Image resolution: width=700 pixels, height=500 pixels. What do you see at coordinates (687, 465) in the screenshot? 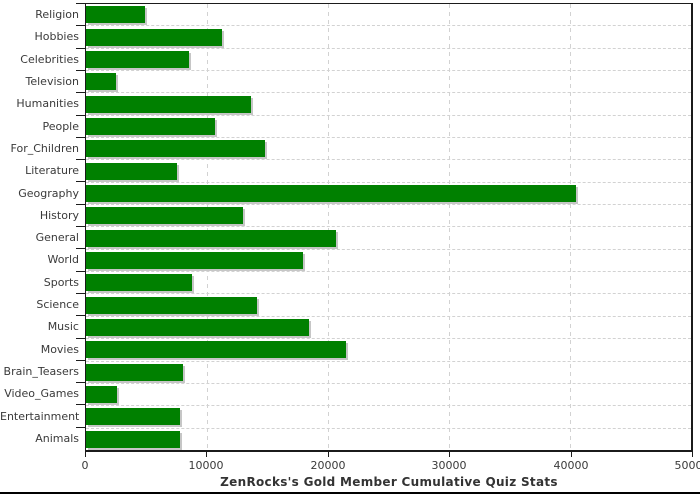
I see `x-axis-tick-label: 50000` at bounding box center [687, 465].